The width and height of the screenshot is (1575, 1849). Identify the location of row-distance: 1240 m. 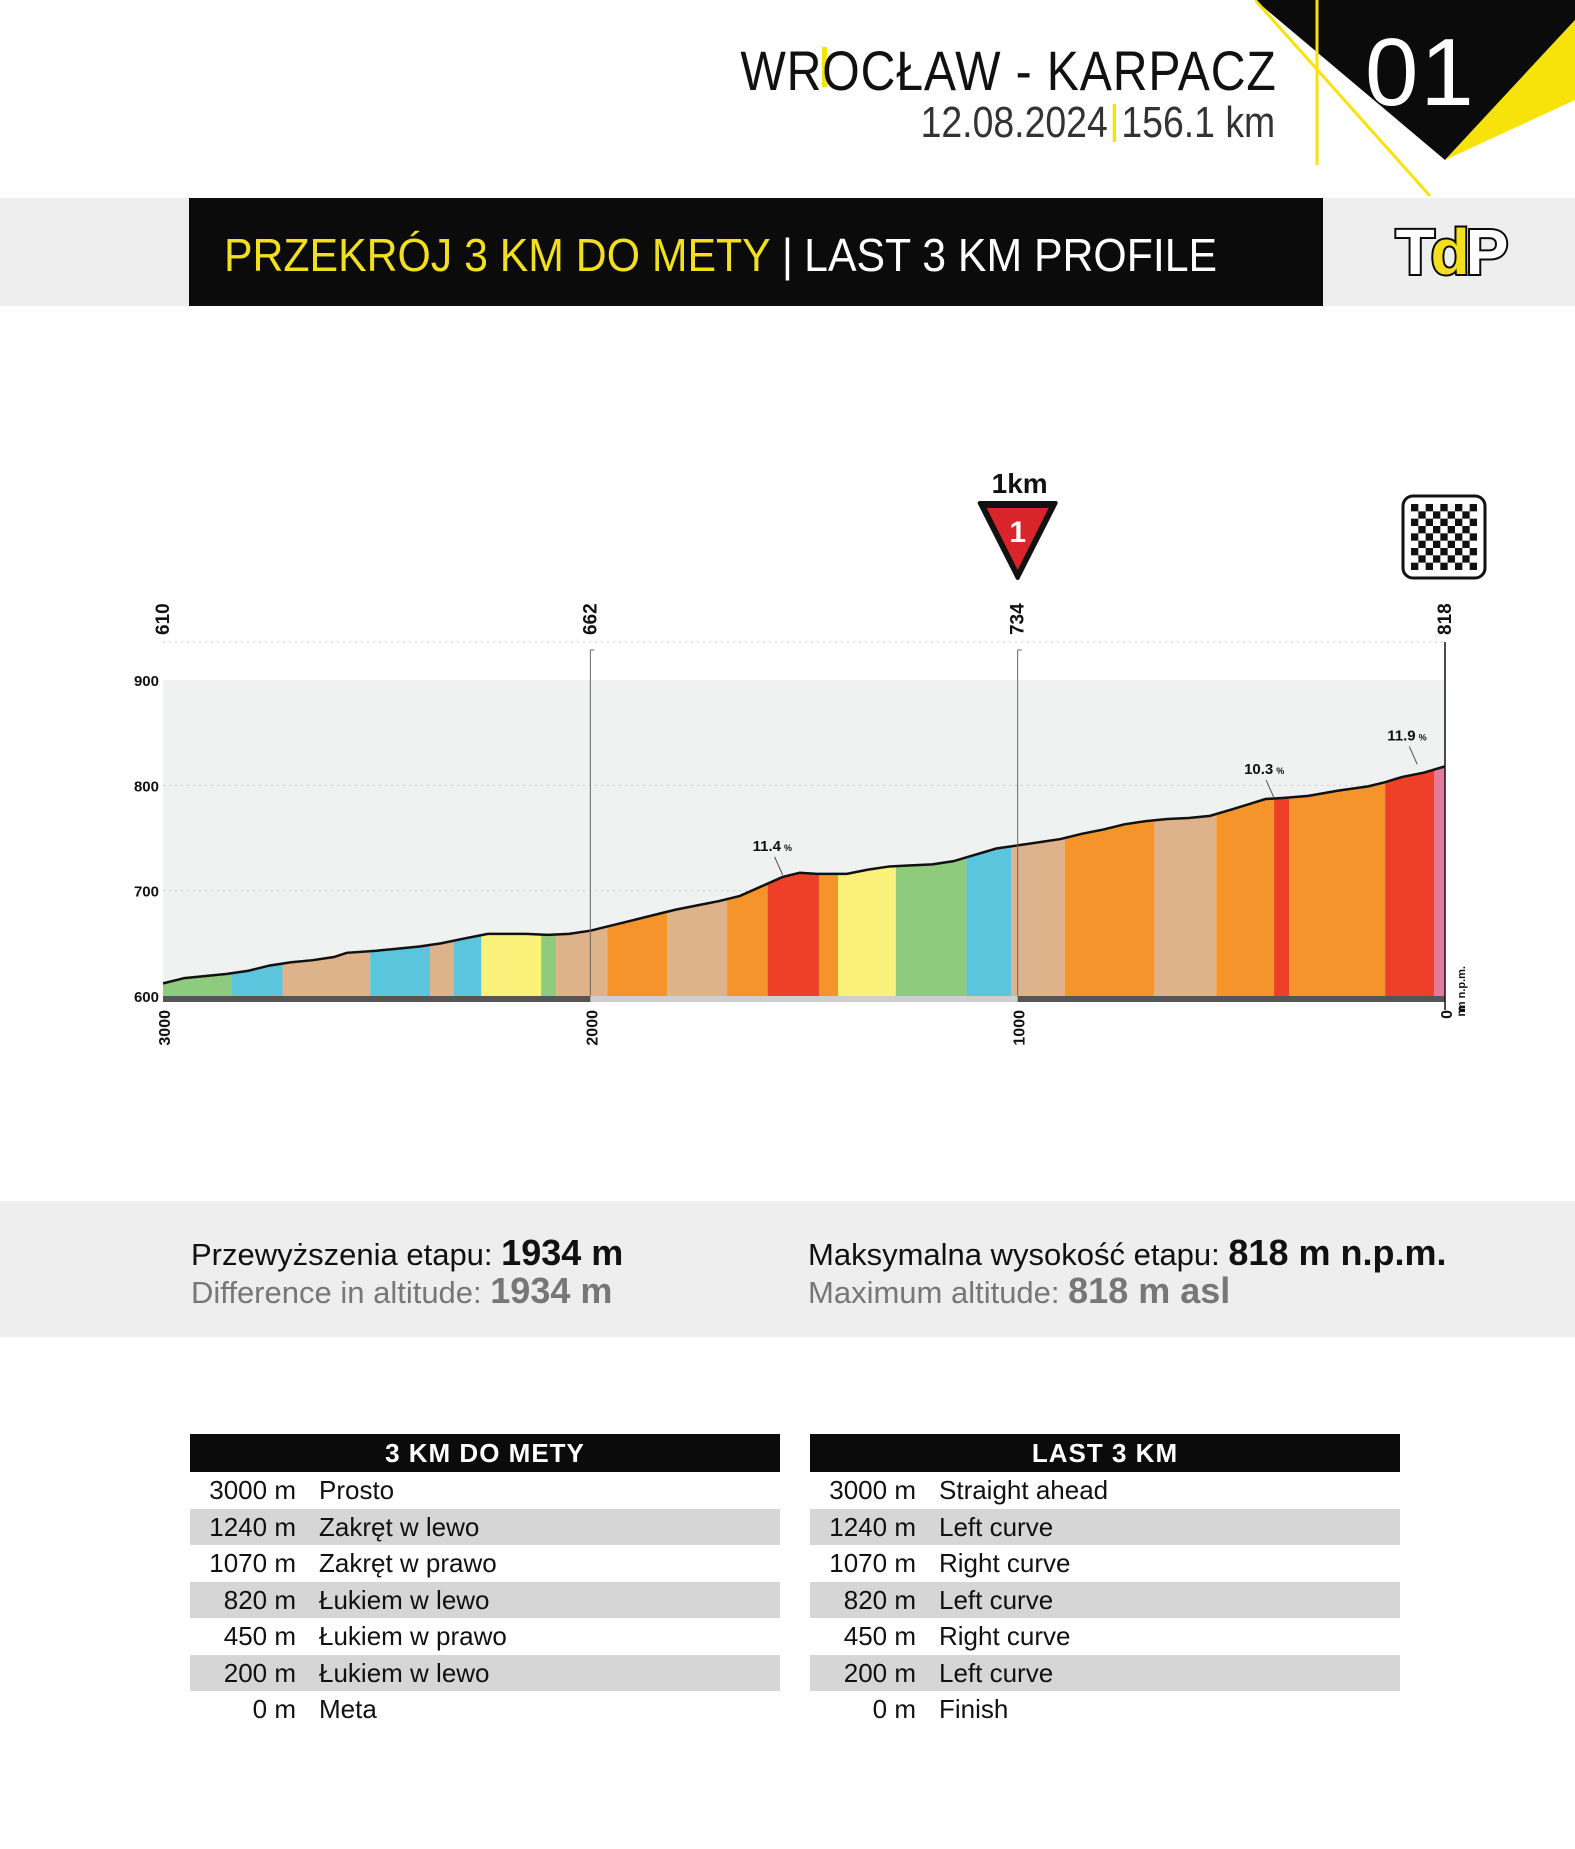
(252, 1526).